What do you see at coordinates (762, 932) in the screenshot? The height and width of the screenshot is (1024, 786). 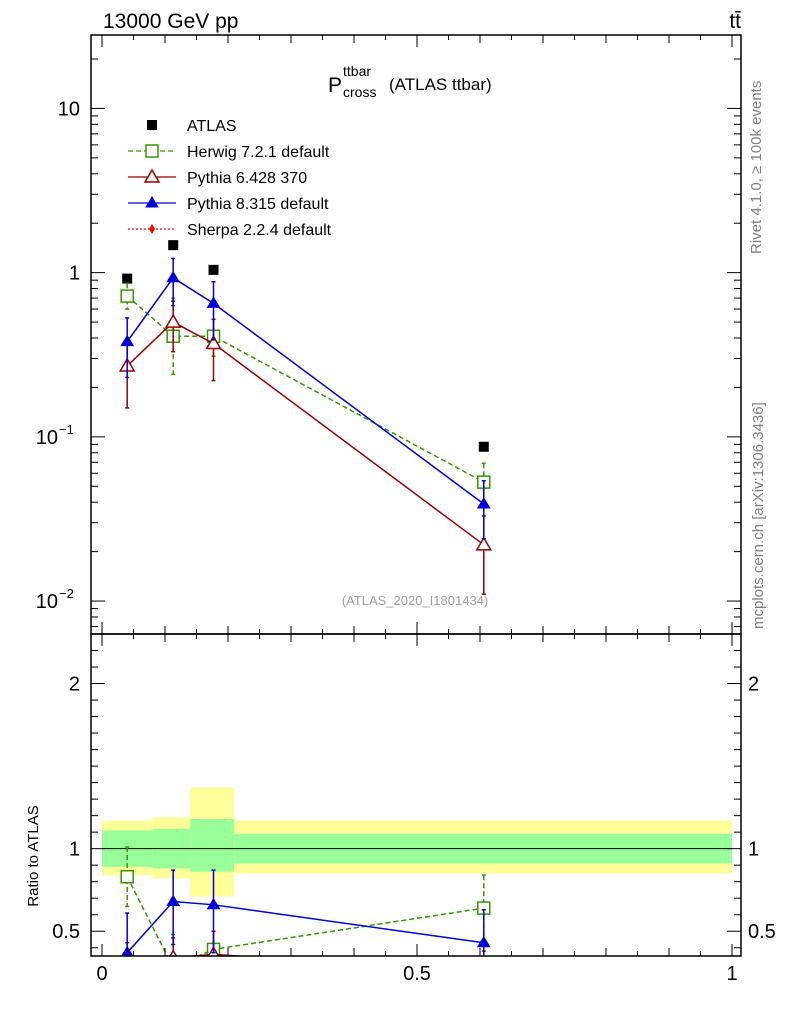 I see `ratio-y-tick-label-right: 0.5` at bounding box center [762, 932].